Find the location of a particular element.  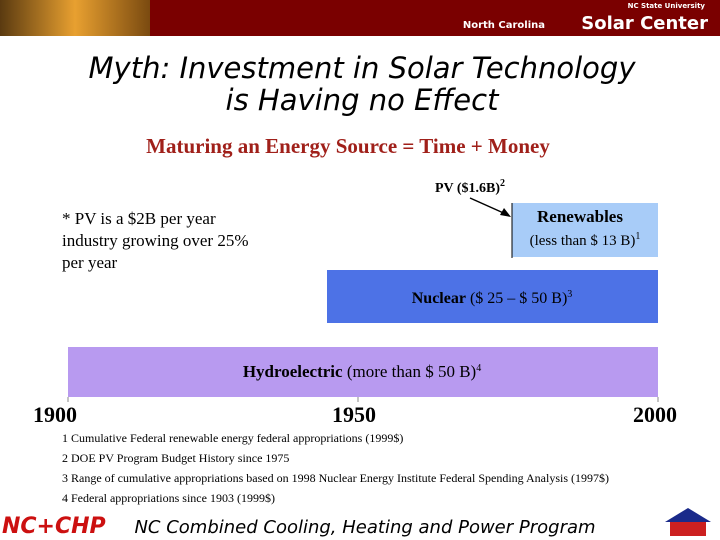

nuclear-bar is located at coordinates (492, 296).